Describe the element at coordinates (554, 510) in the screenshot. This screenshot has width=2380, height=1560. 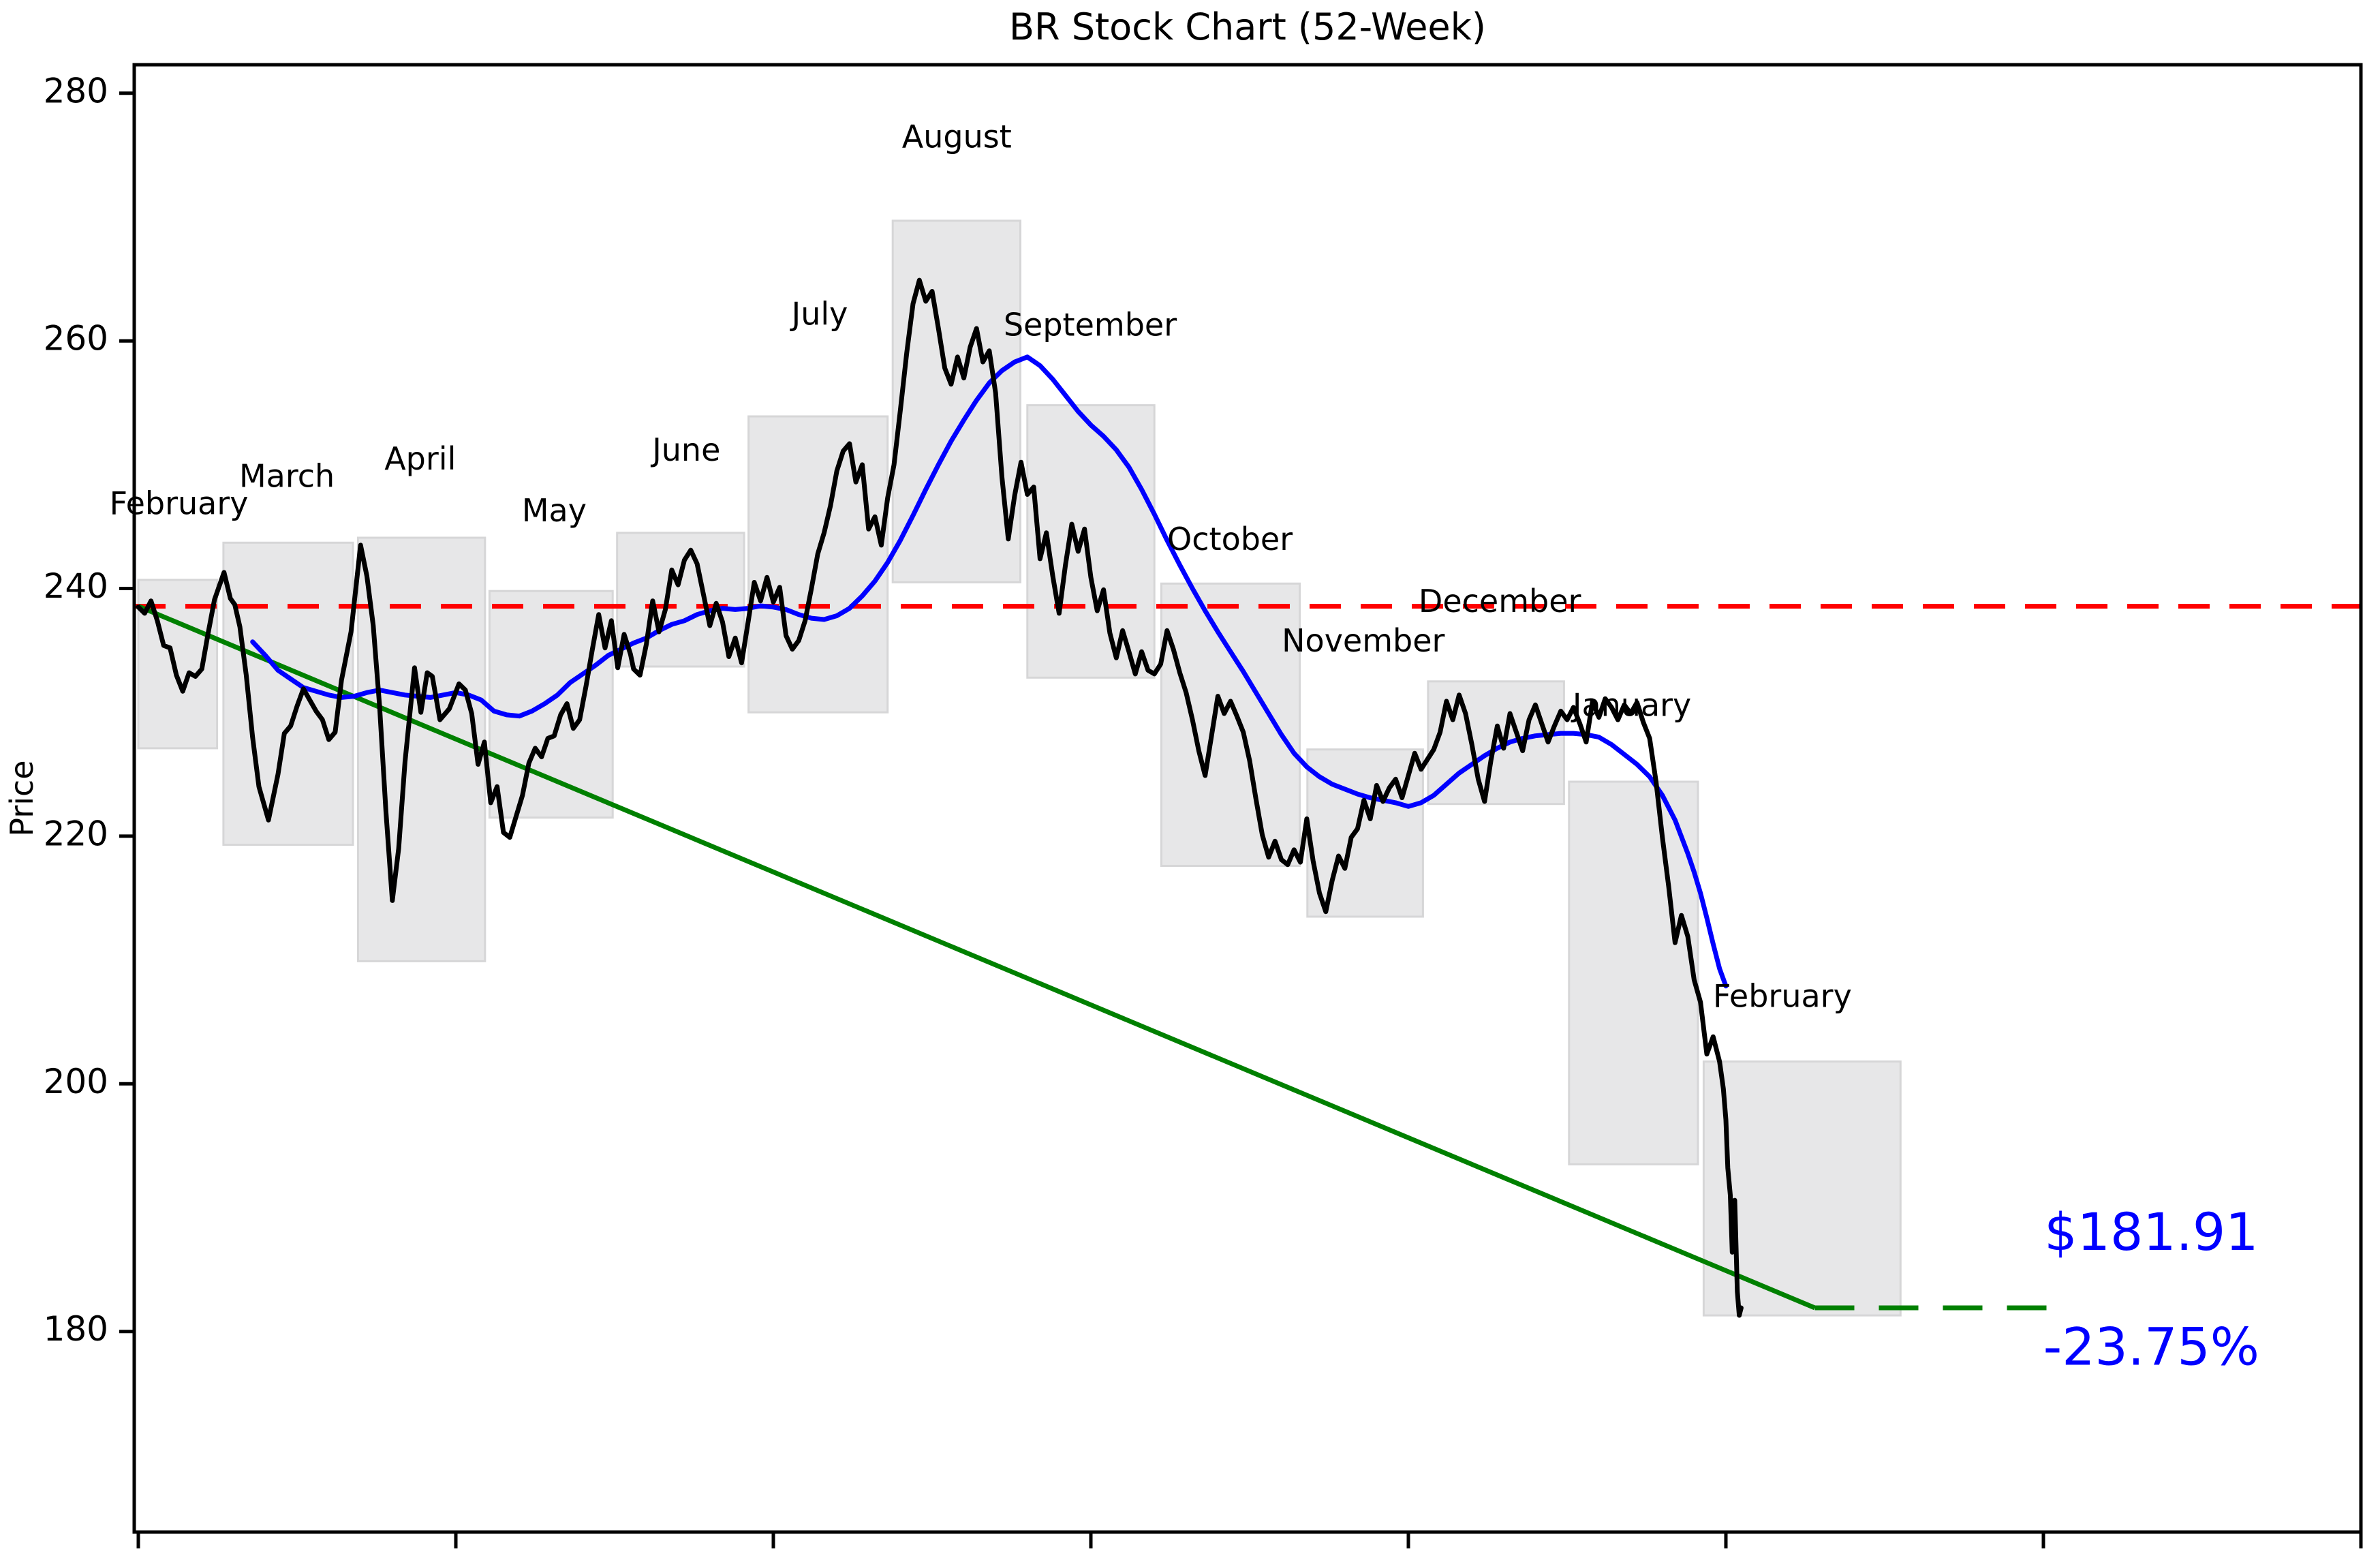
I see `month-label: May` at that location.